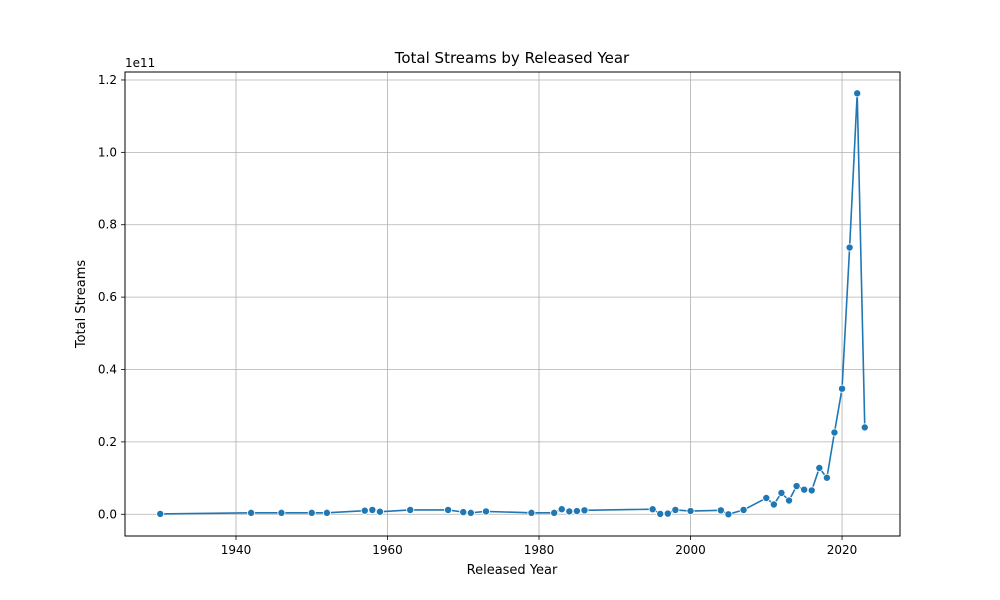 Image resolution: width=1000 pixels, height=600 pixels. Describe the element at coordinates (512, 58) in the screenshot. I see `chart-title: Total Streams by Released Year` at that location.